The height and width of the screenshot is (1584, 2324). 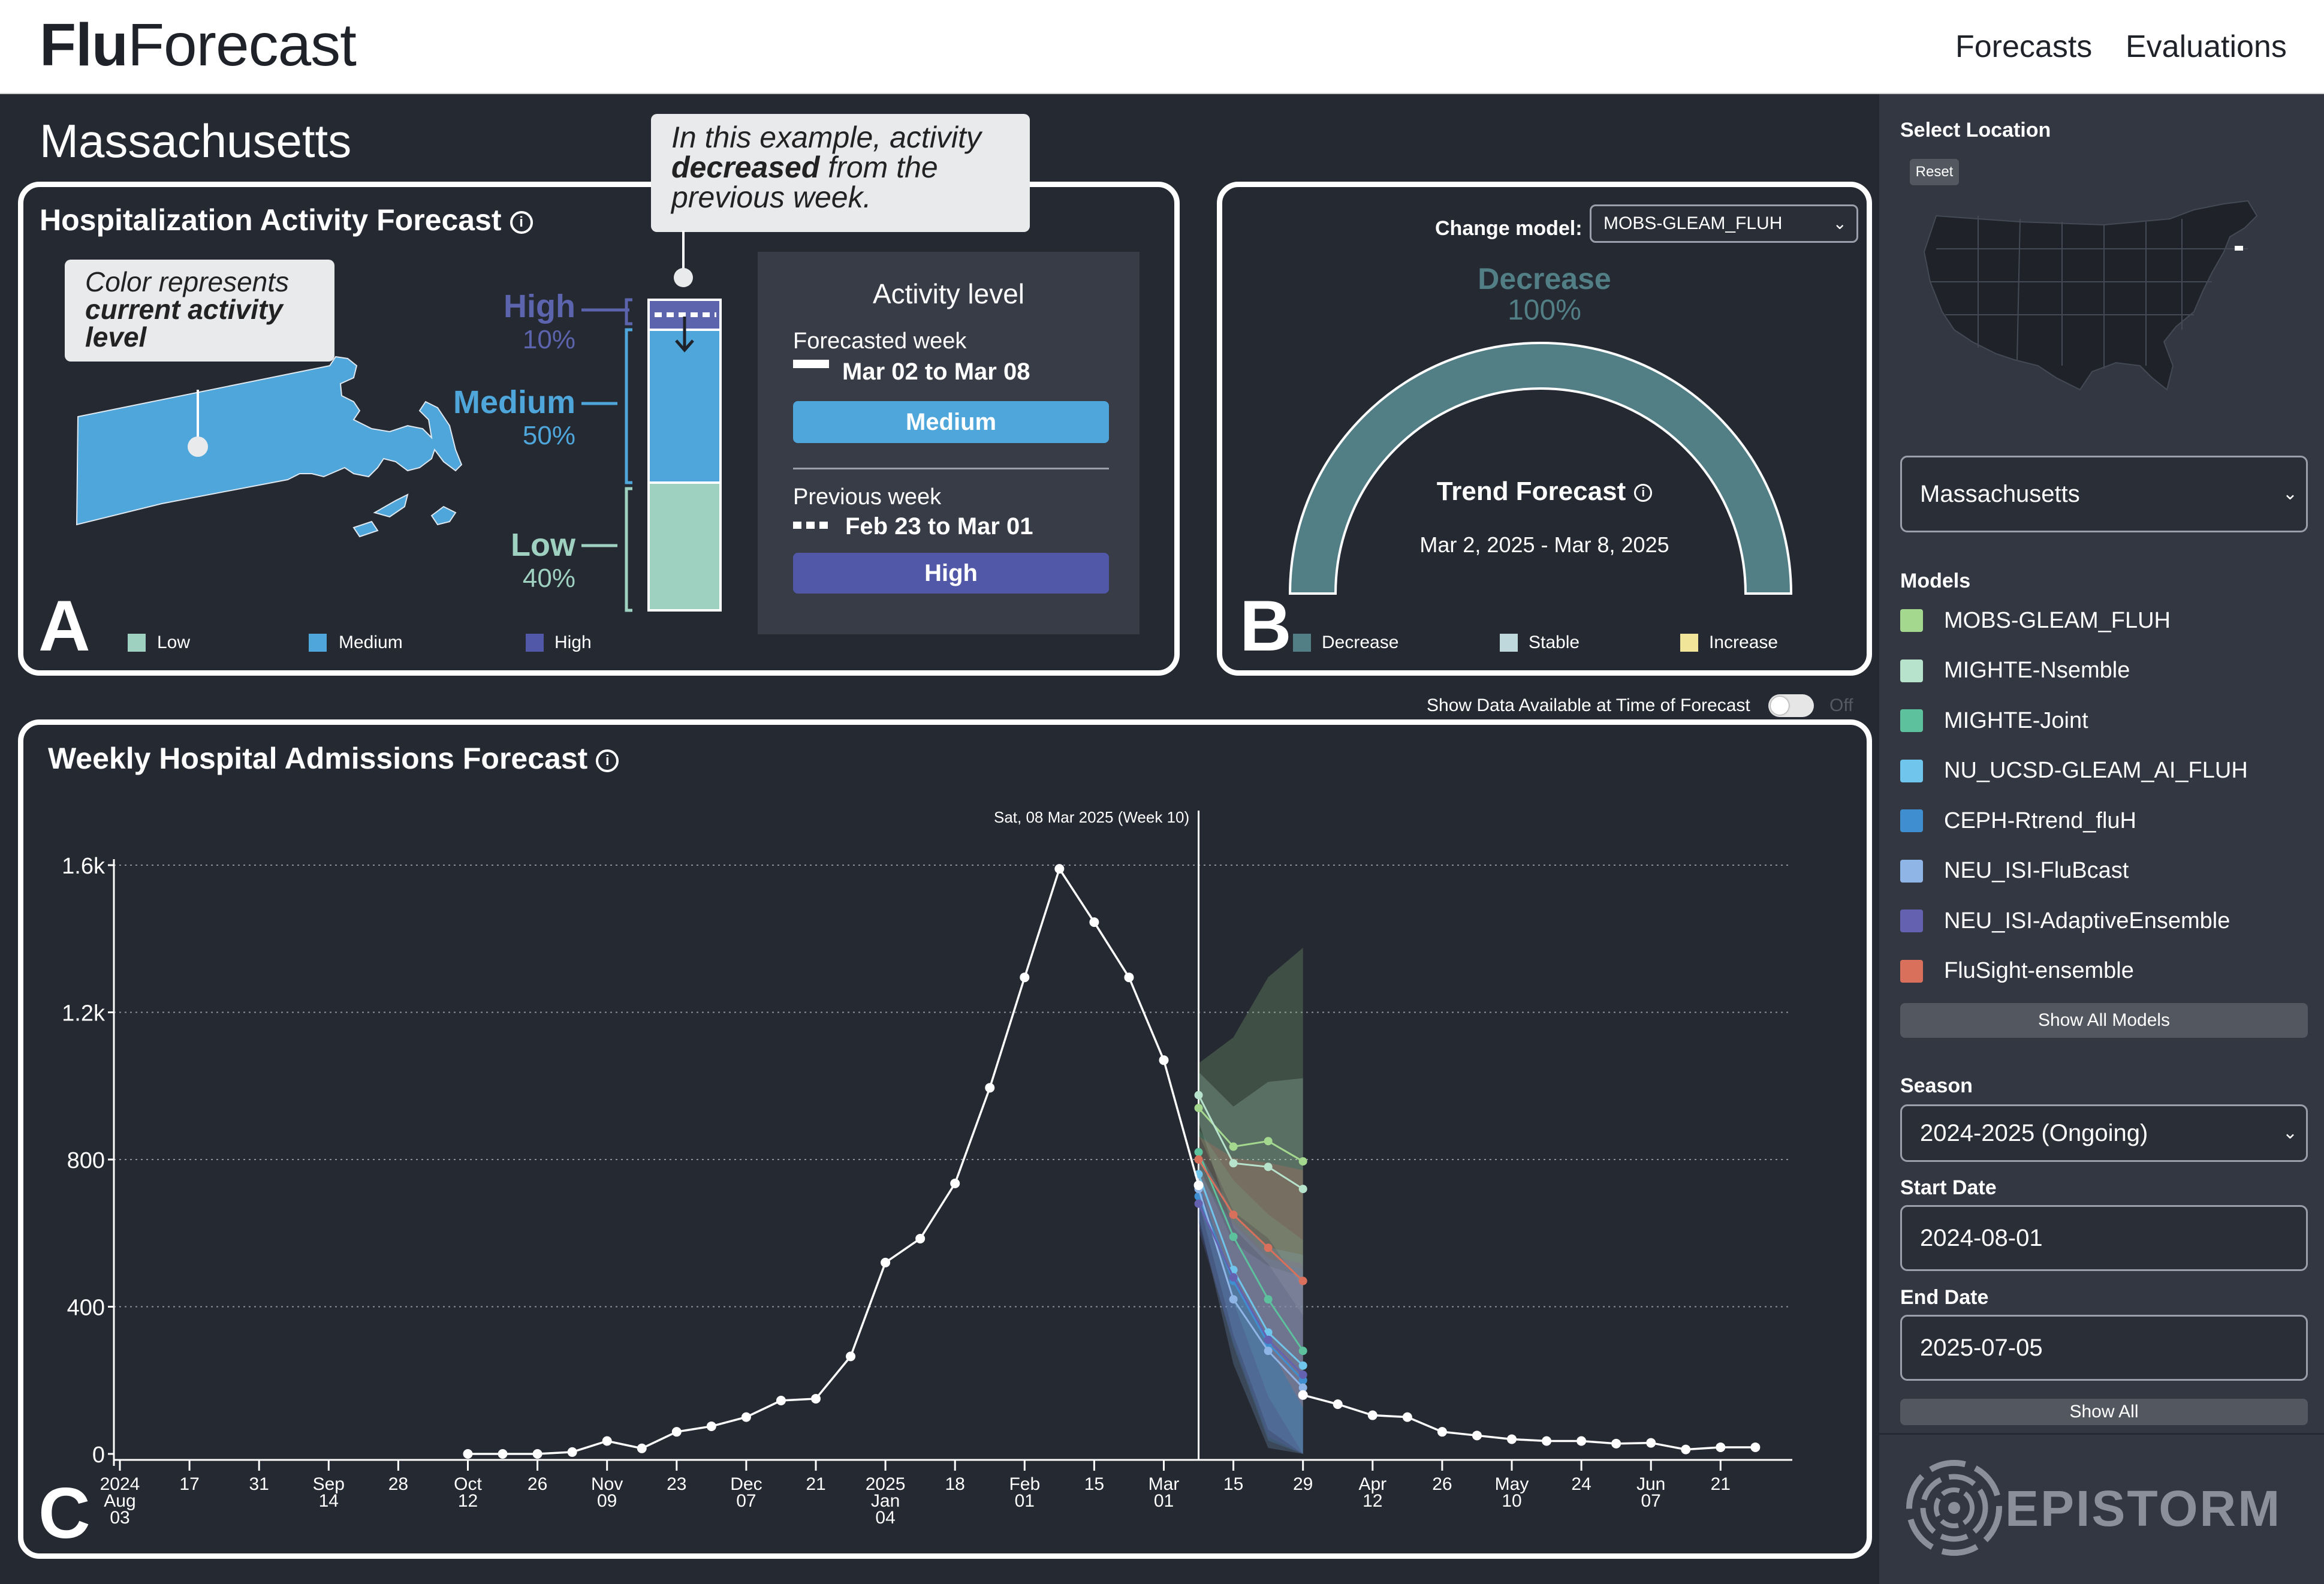 I want to click on level-high-label: High 10%, so click(x=539, y=321).